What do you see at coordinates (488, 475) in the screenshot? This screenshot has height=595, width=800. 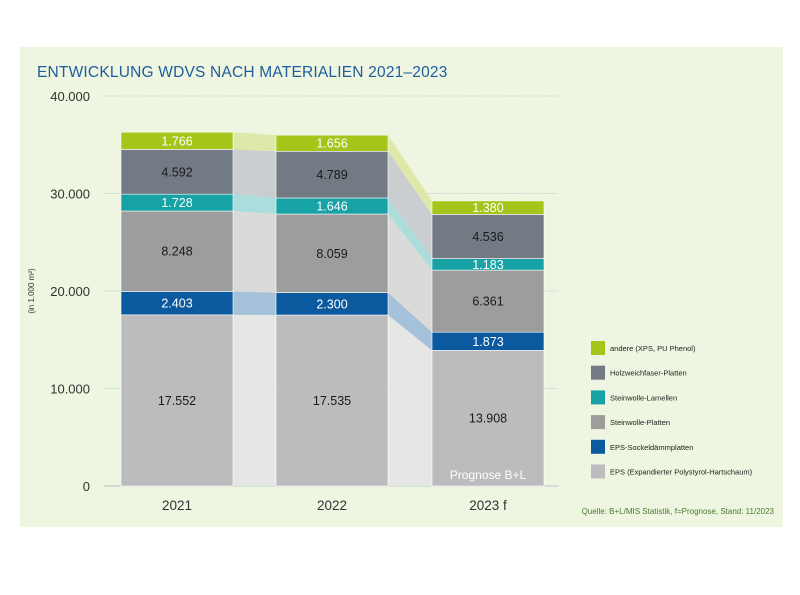 I see `forecast-annotation: Prognose B+L` at bounding box center [488, 475].